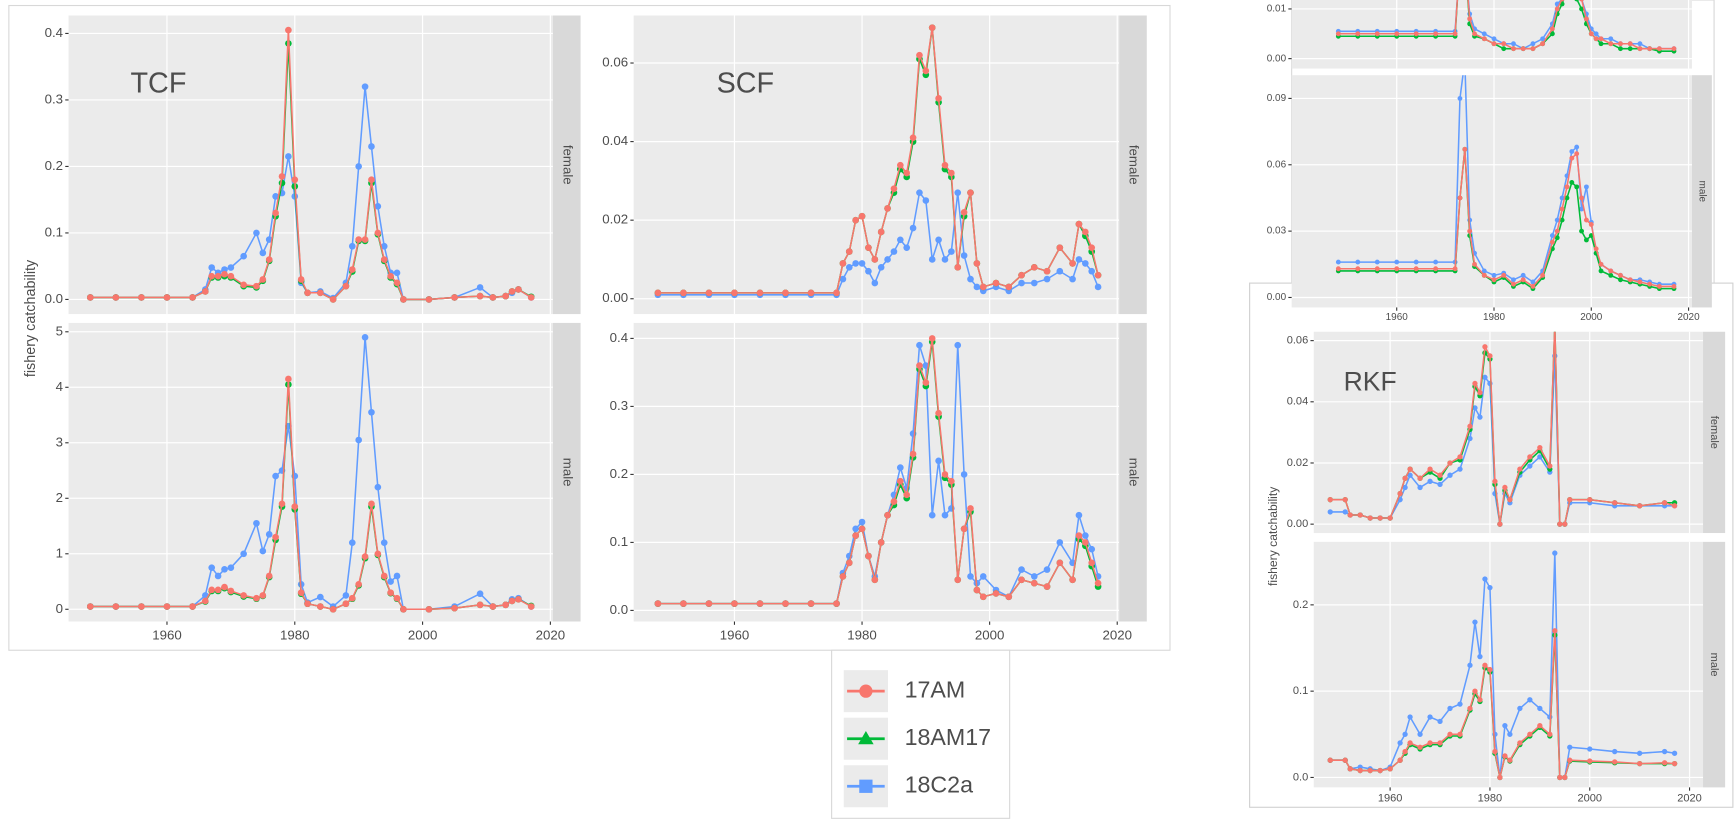 This screenshot has width=1734, height=819. What do you see at coordinates (54, 298) in the screenshot?
I see `y-tick-label: 0.0` at bounding box center [54, 298].